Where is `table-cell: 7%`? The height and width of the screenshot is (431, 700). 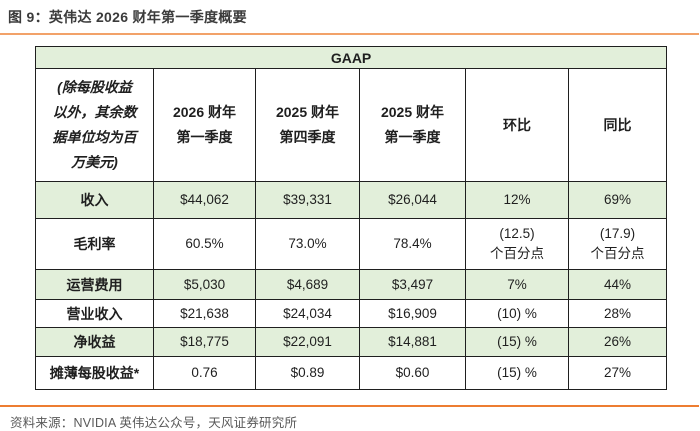
table-cell: 7% is located at coordinates (517, 284).